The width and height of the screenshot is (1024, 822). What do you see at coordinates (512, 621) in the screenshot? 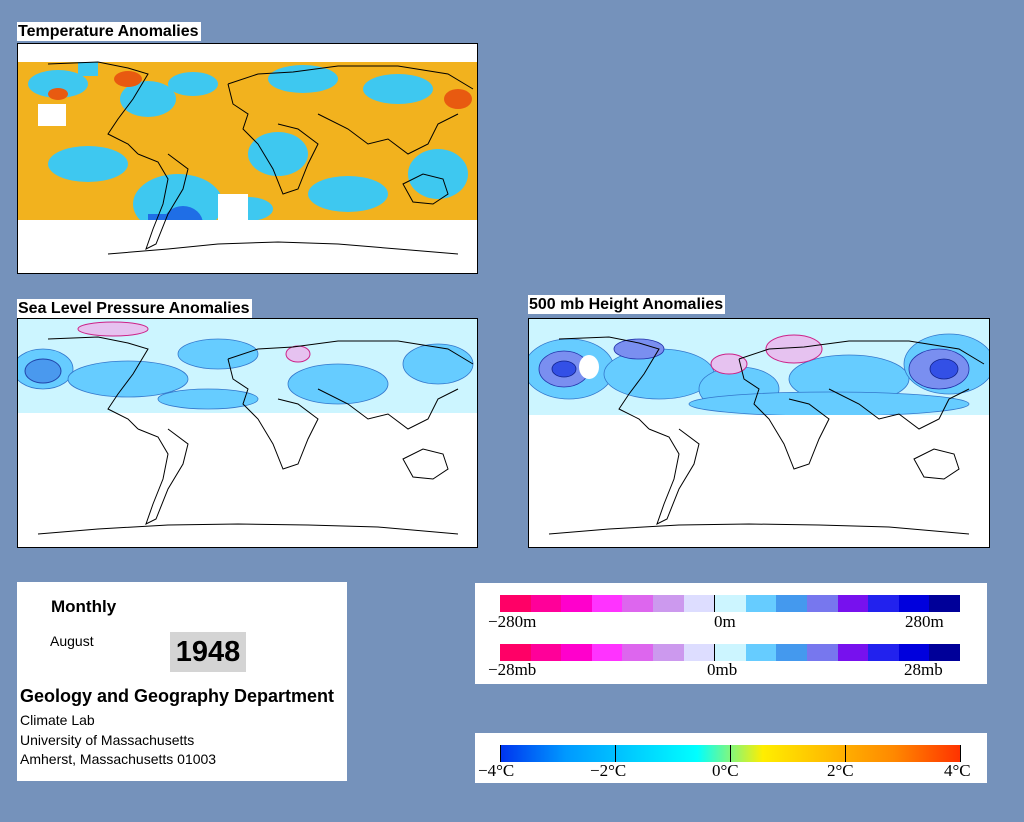
I see `height-min-label: −280m` at bounding box center [512, 621].